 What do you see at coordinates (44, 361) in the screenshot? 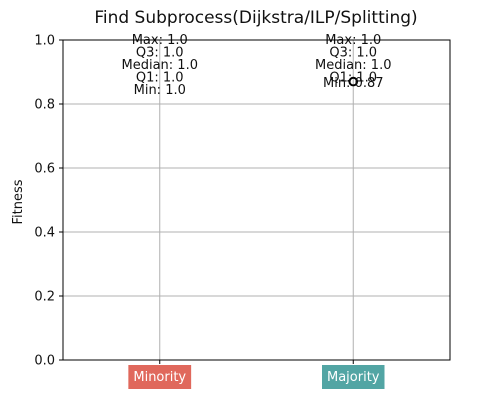
I see `y-tick-label: 0.0` at bounding box center [44, 361].